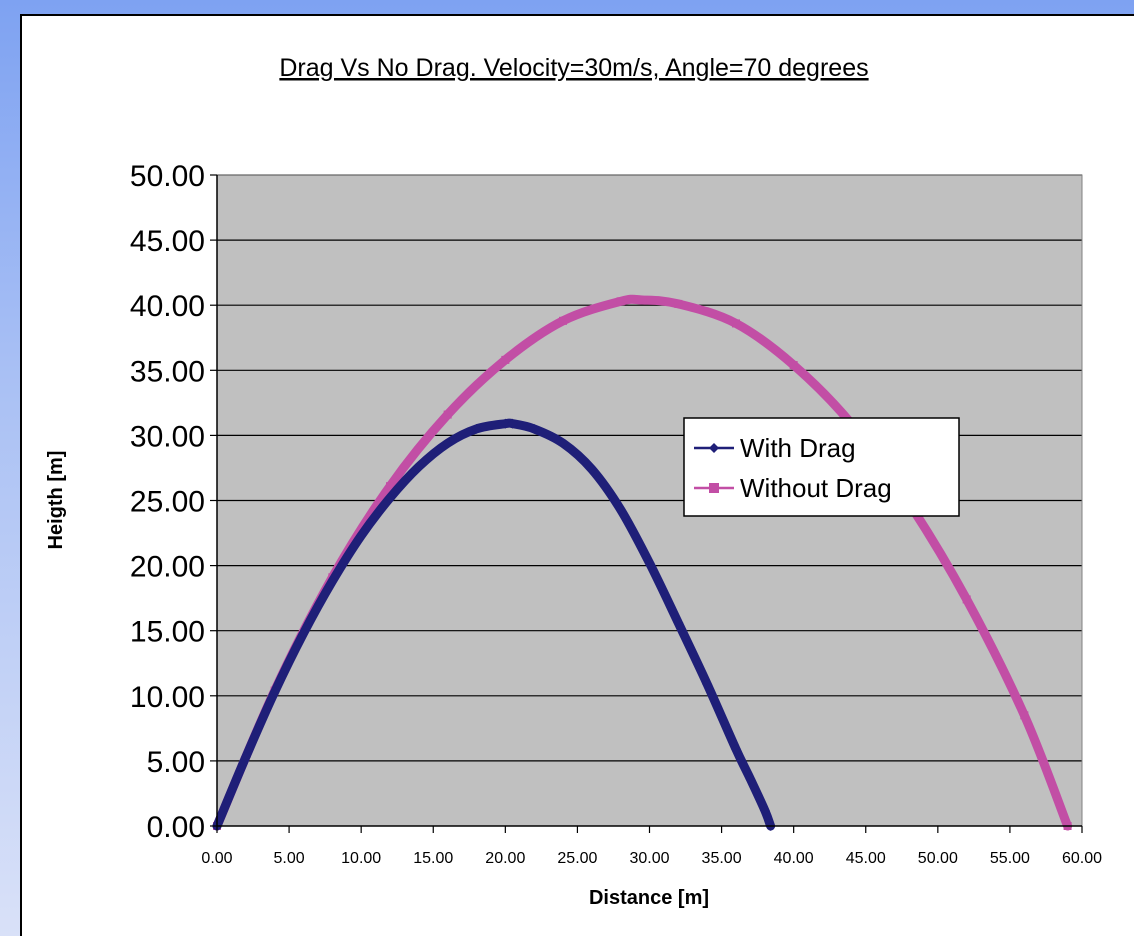  I want to click on x-tick-label: 10.00, so click(361, 858).